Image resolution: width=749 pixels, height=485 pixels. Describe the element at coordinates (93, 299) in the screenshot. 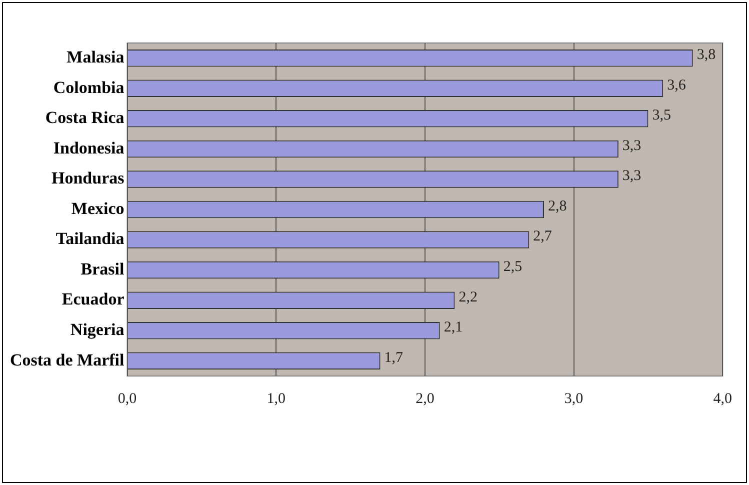

I see `y-tick-label: Ecuador` at that location.